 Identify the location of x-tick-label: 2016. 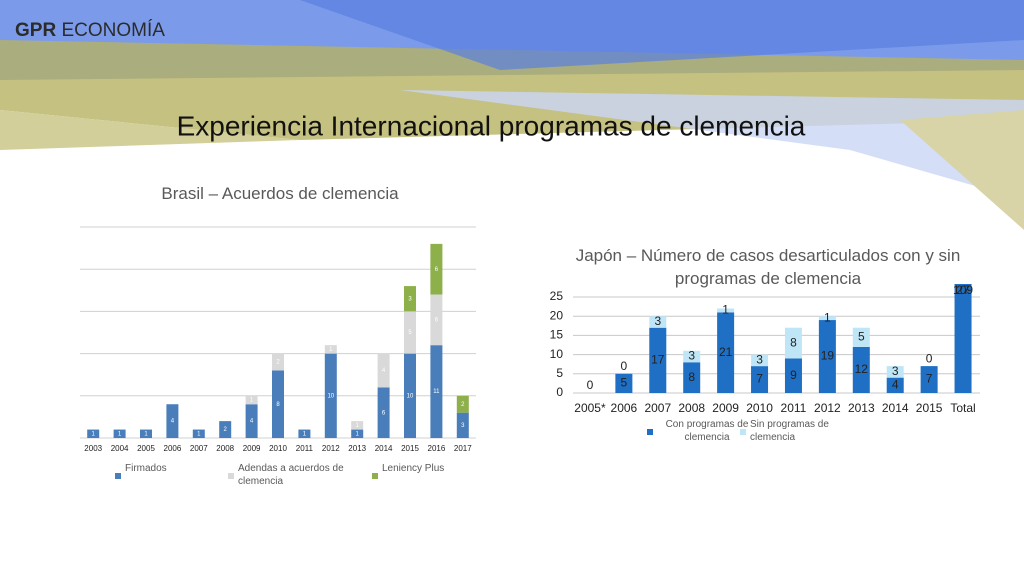
(437, 448).